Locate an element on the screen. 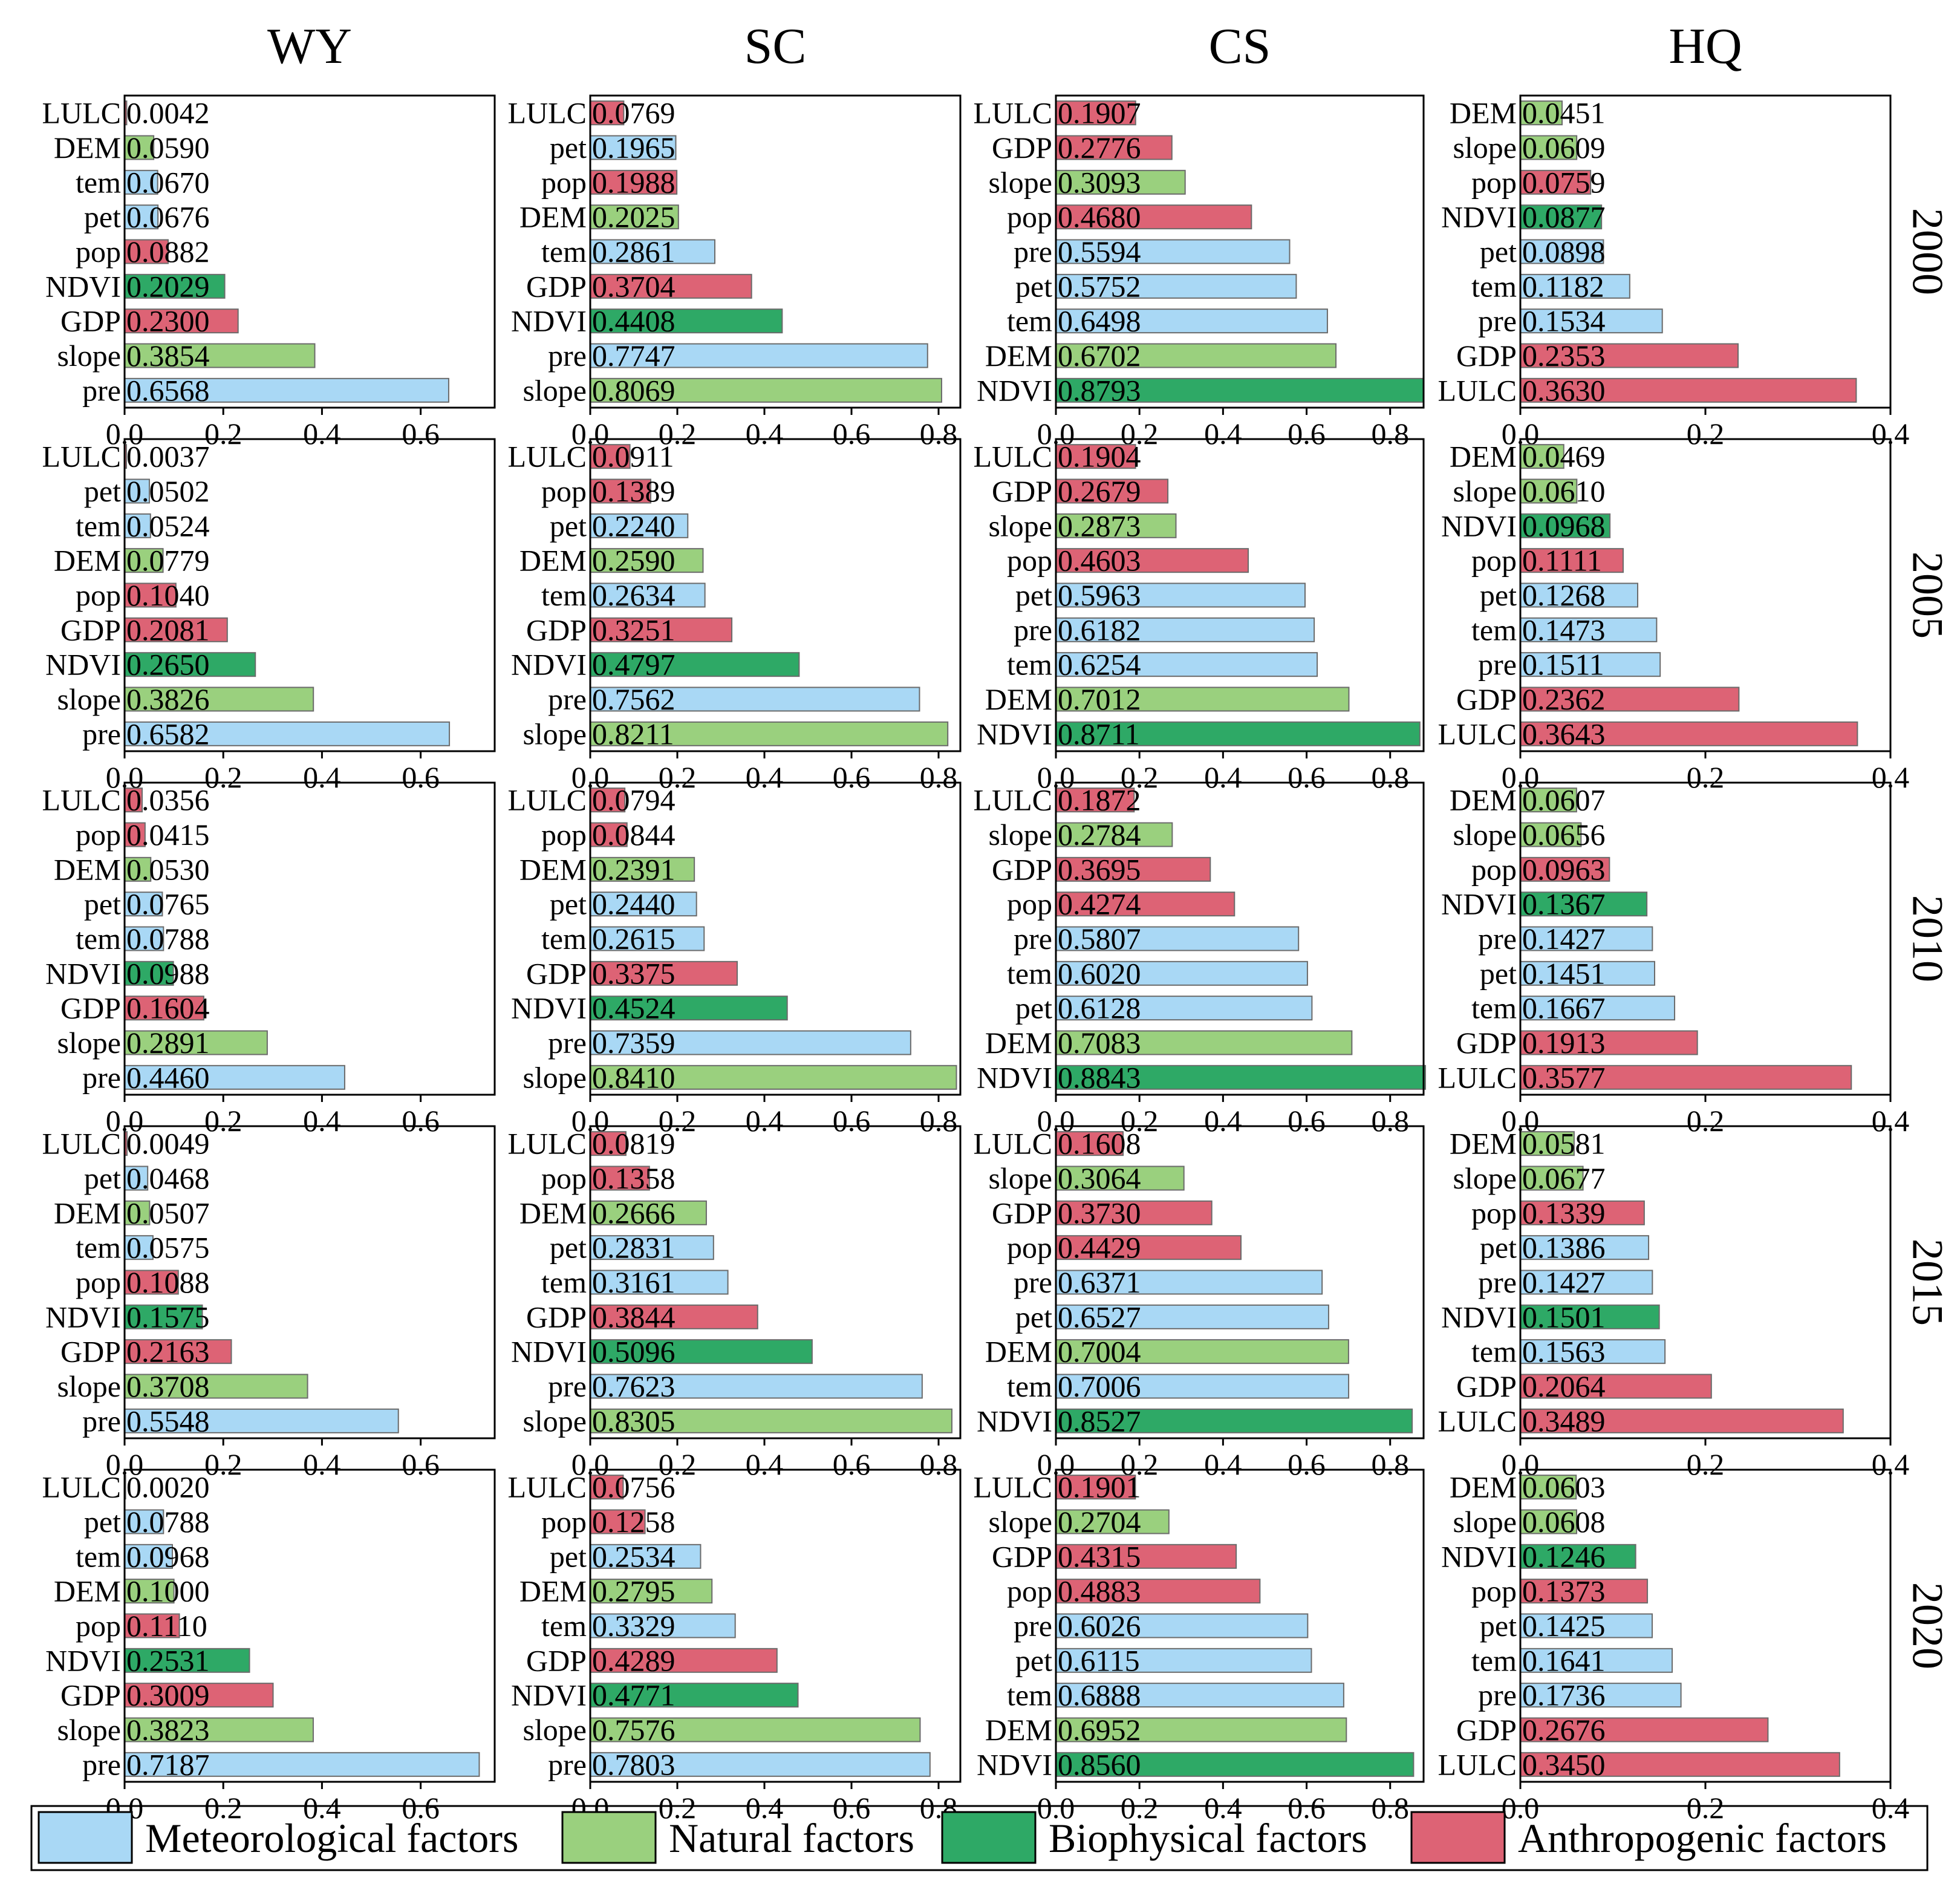  bar-sc-2010-pre is located at coordinates (750, 1042).